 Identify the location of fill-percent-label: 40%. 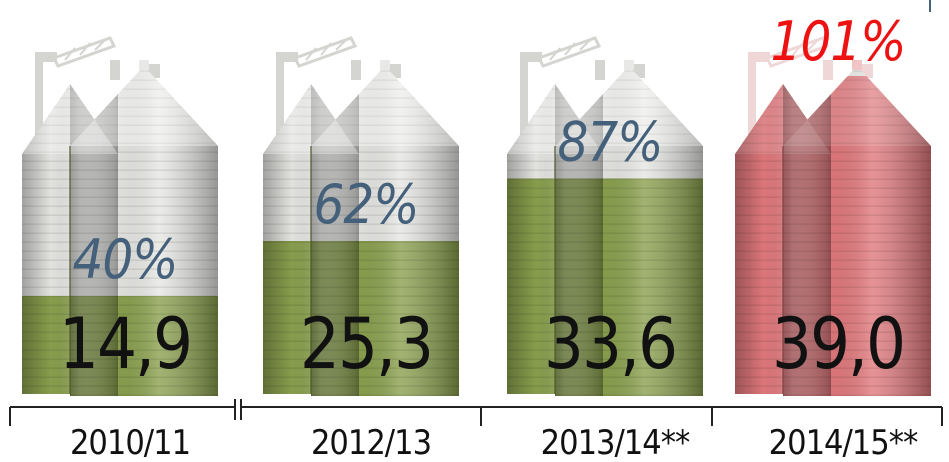
(125, 259).